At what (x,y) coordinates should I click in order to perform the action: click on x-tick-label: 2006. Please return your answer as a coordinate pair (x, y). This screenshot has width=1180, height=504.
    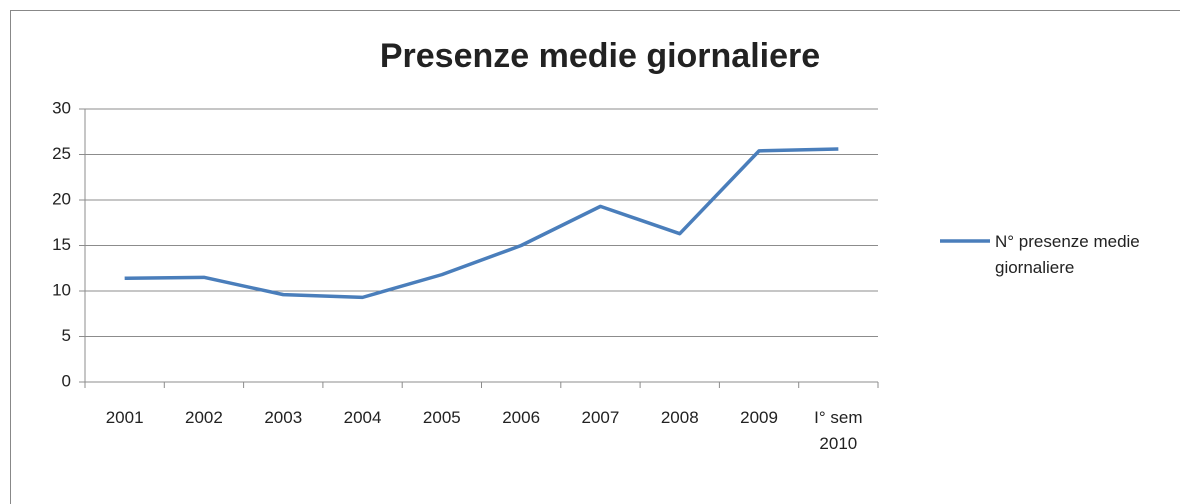
    Looking at the image, I should click on (521, 417).